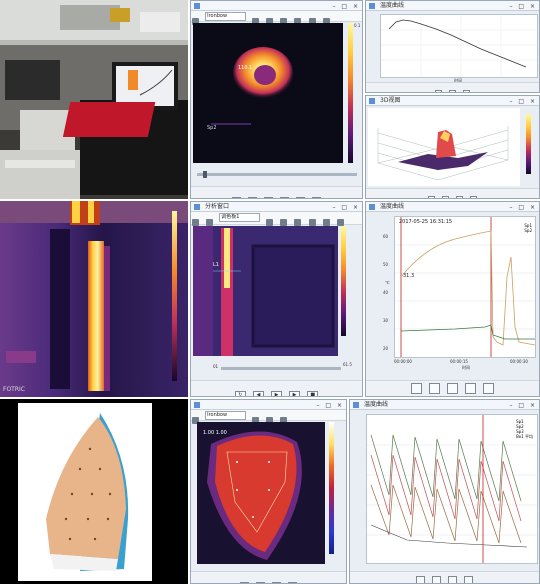  Describe the element at coordinates (386, 292) in the screenshot. I see `y-tick-40: 40` at that location.